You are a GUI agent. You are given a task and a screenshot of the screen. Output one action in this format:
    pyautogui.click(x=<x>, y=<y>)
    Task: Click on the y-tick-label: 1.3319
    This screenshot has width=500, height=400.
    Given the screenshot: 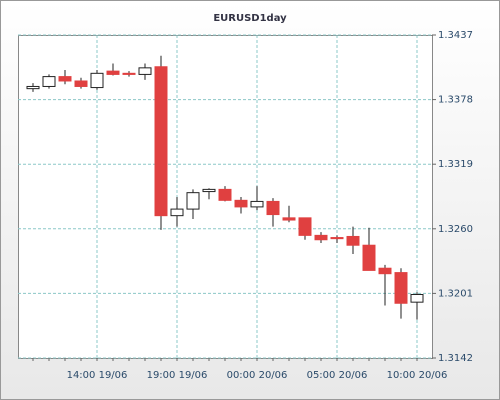 What is the action you would take?
    pyautogui.click(x=455, y=164)
    